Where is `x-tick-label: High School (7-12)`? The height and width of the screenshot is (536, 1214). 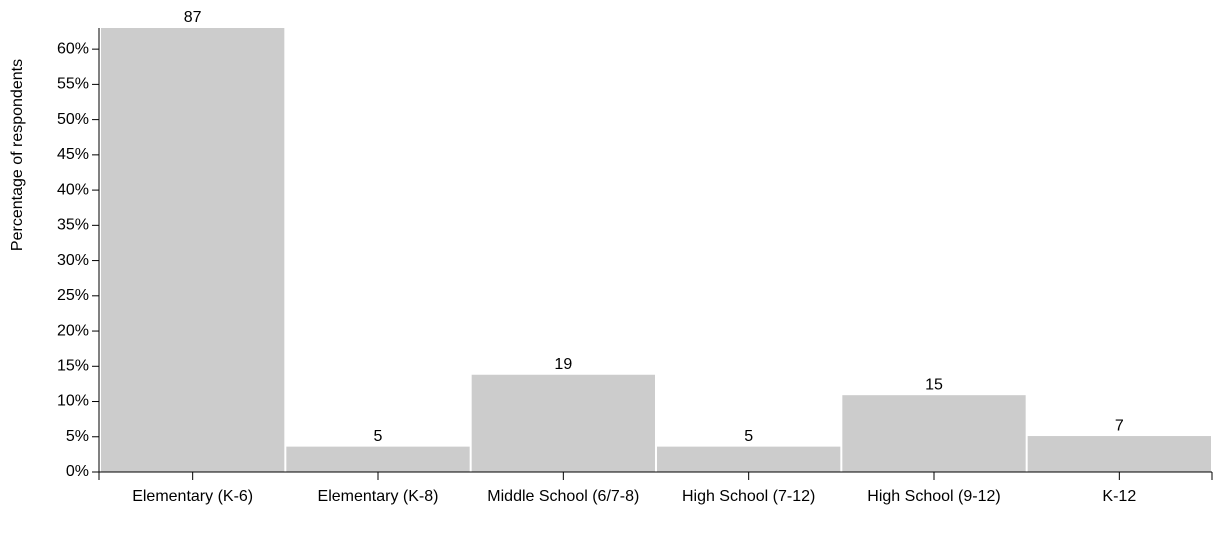
x-tick-label: High School (7-12) is located at coordinates (748, 496).